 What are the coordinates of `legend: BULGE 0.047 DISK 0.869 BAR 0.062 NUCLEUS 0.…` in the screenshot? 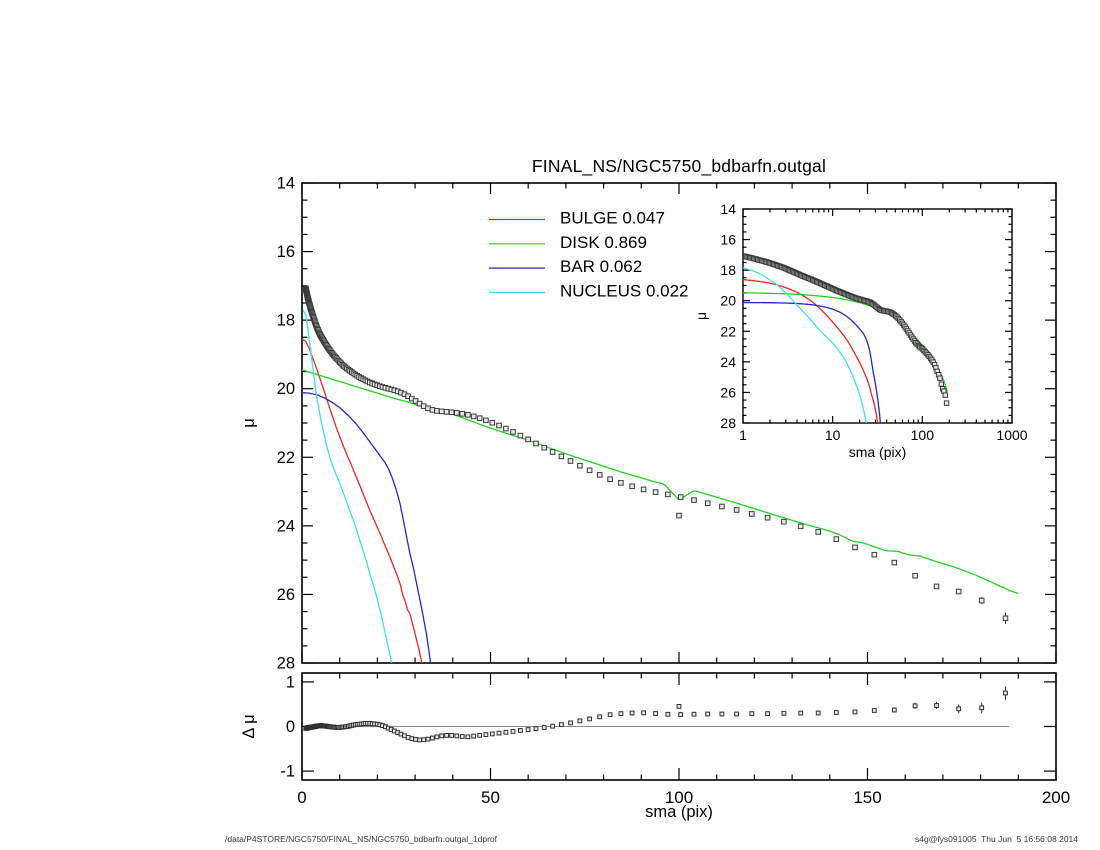 It's located at (589, 254).